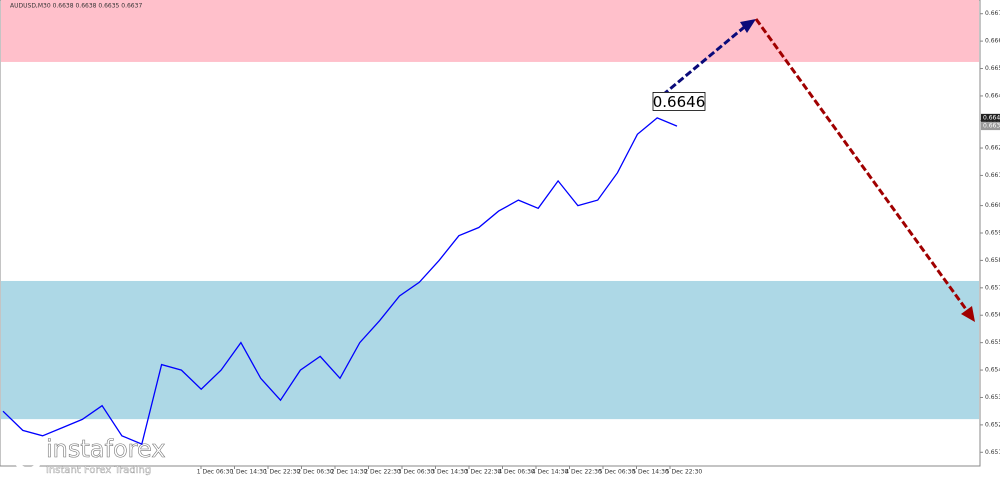  Describe the element at coordinates (992, 260) in the screenshot. I see `y-tick-label: 0.6588` at that location.